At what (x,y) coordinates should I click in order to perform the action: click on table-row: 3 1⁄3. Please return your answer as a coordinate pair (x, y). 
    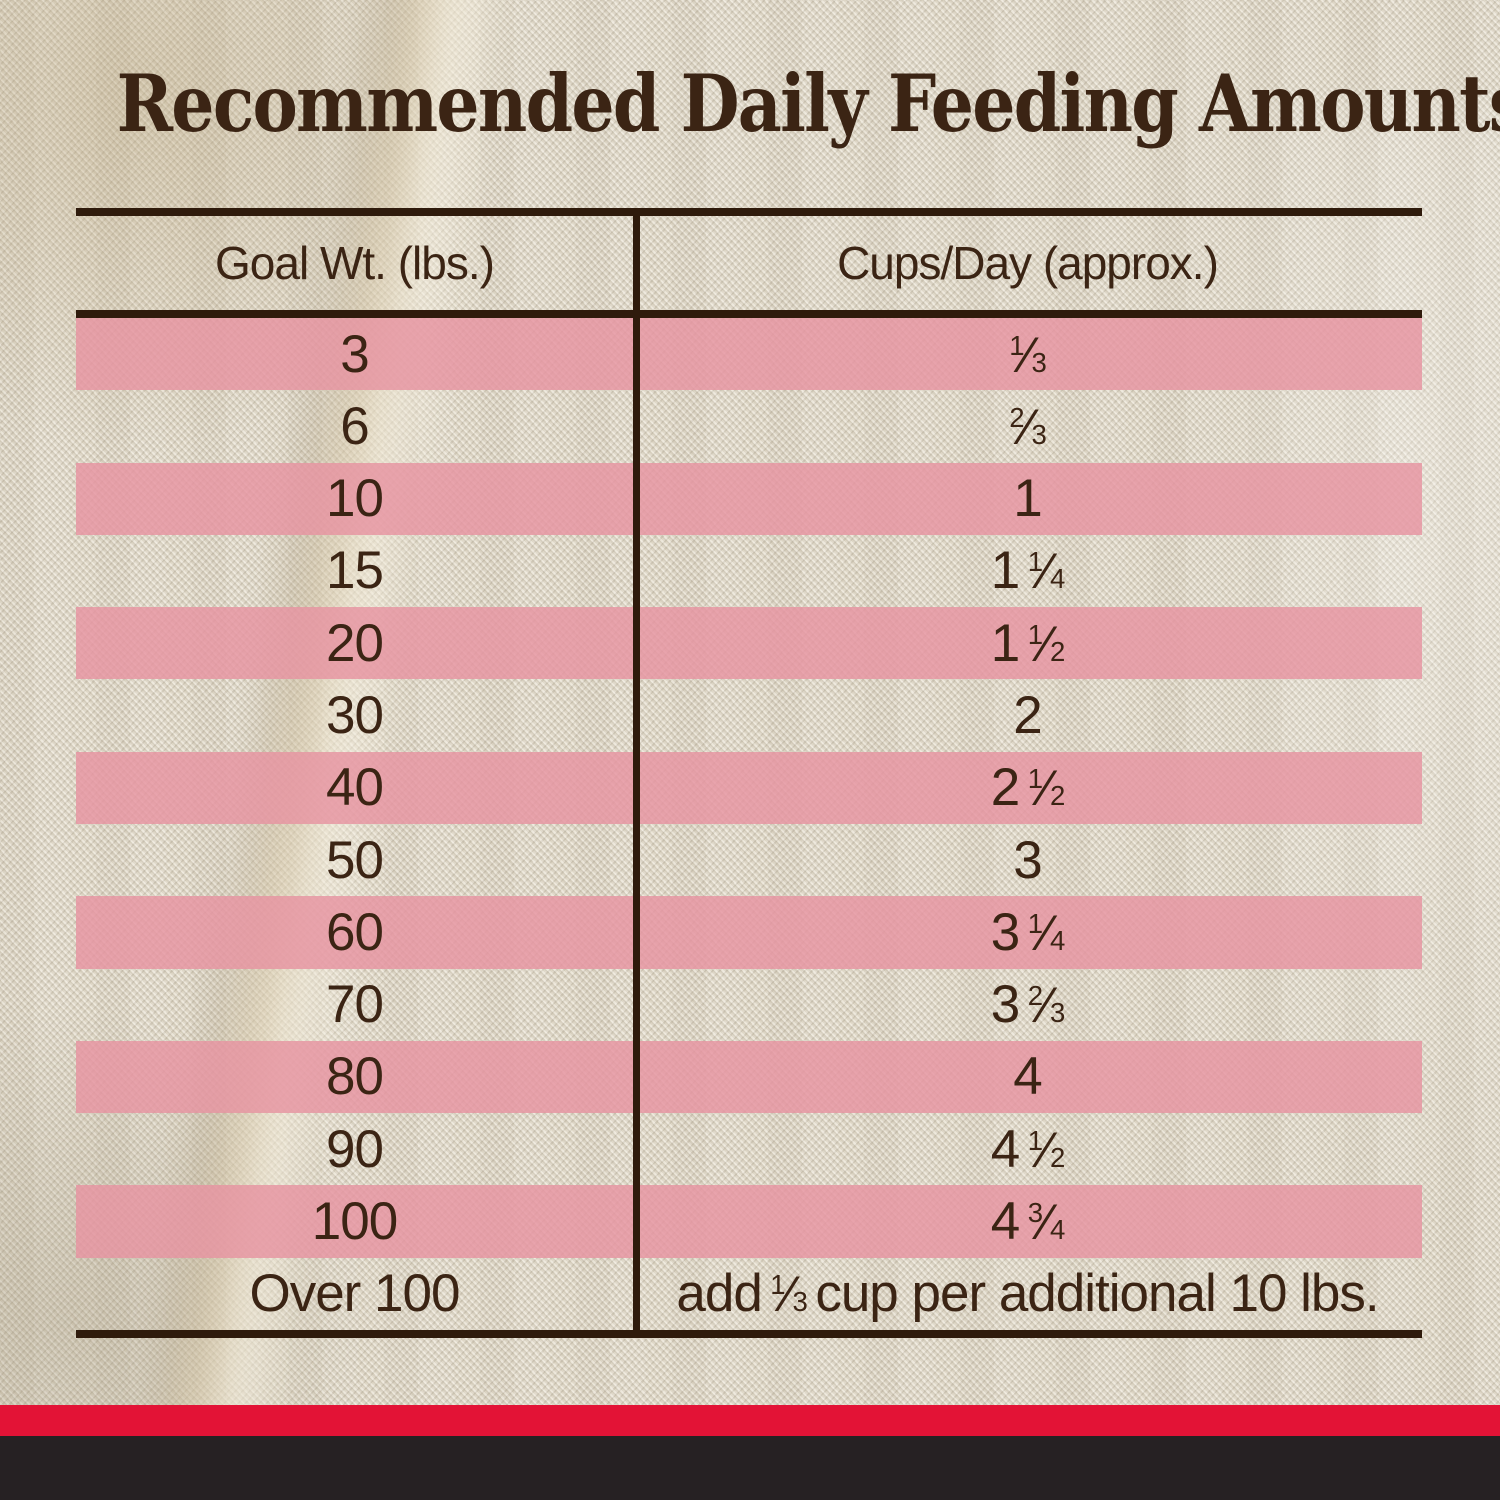
    Looking at the image, I should click on (749, 354).